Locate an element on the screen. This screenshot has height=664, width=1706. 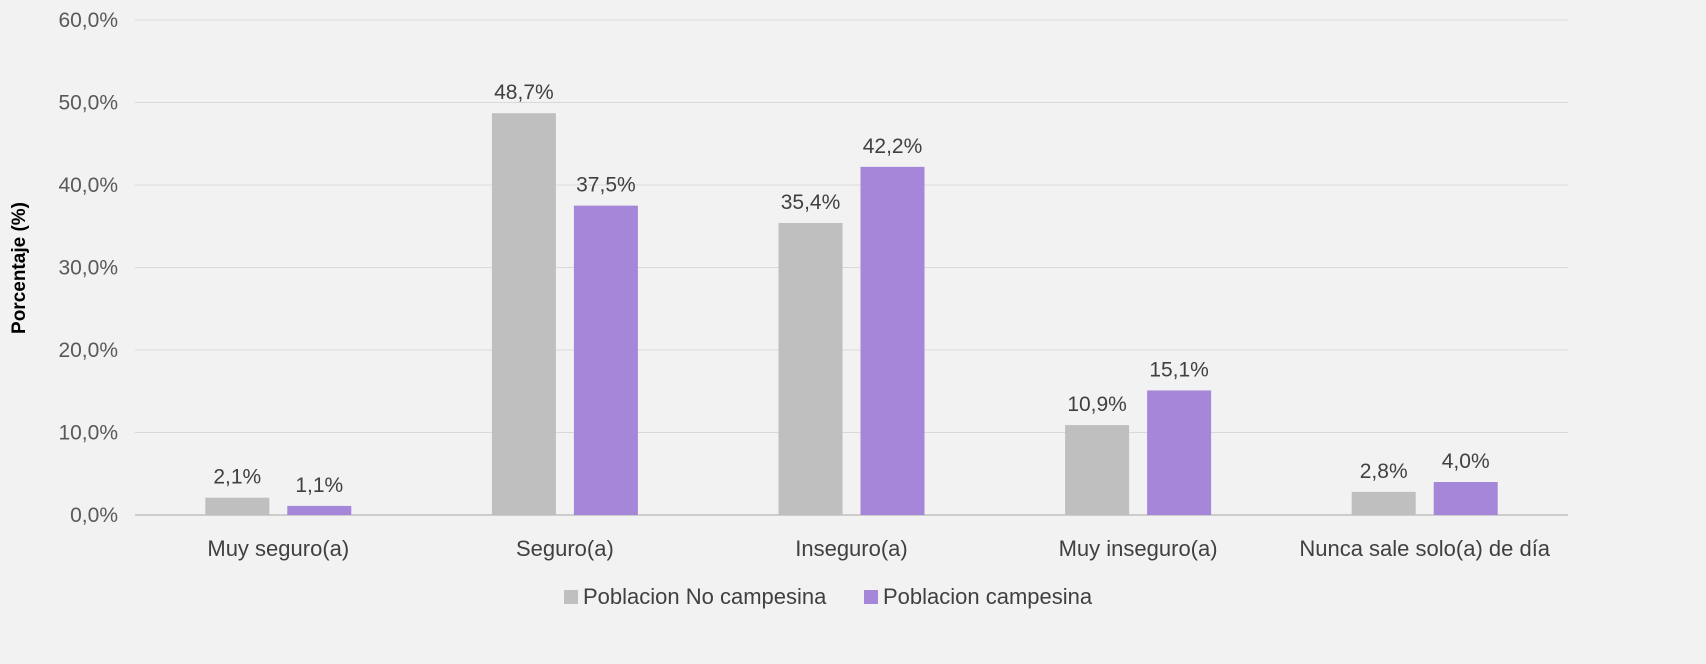
x-category-label: Inseguro(a) is located at coordinates (851, 548).